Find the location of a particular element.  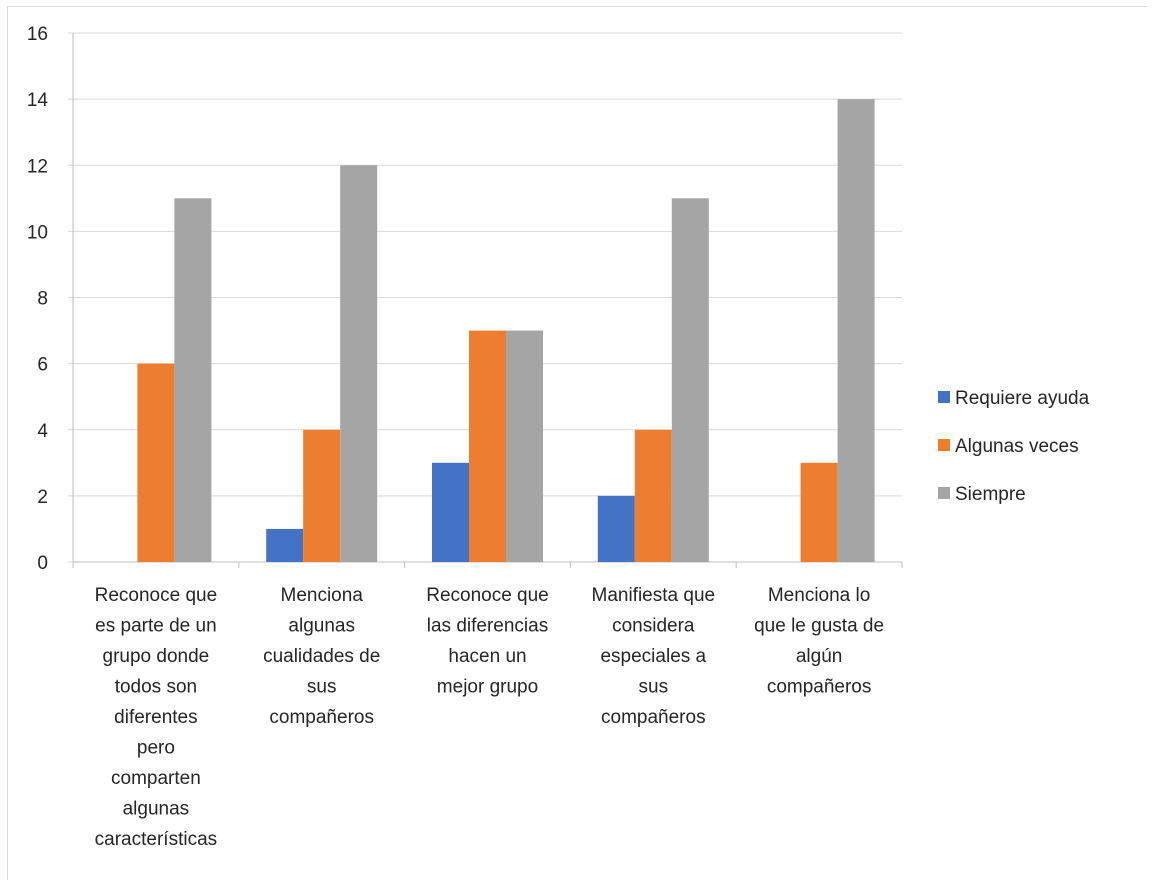

x-category-label: las diferencias is located at coordinates (487, 626).